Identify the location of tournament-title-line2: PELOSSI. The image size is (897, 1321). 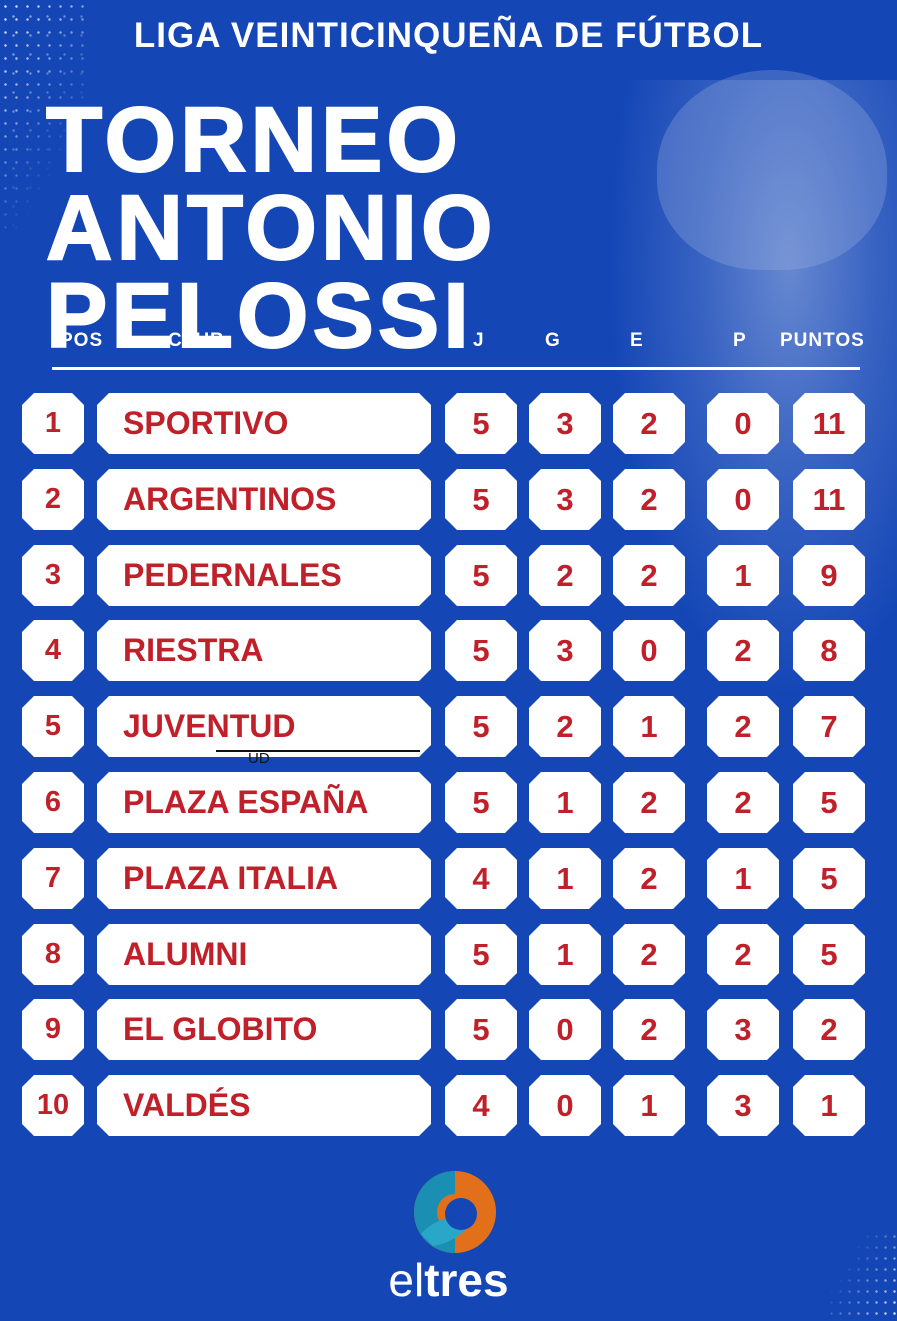
(259, 316).